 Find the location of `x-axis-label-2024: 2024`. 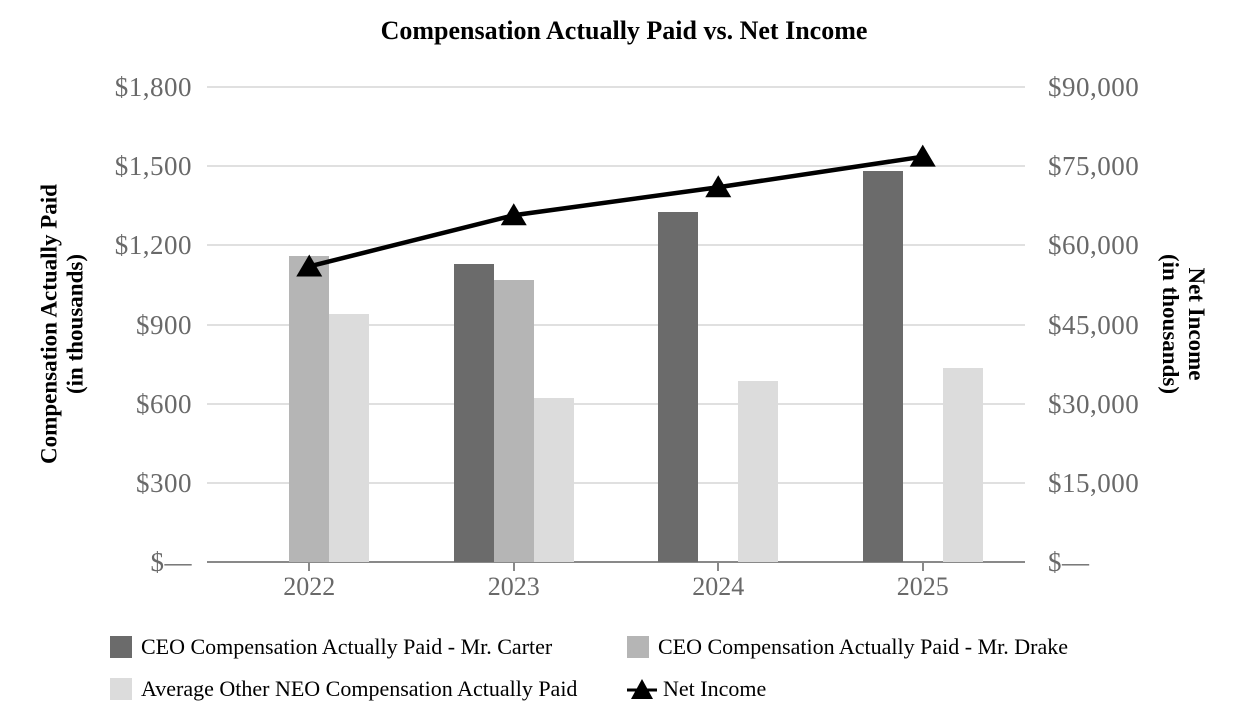

x-axis-label-2024: 2024 is located at coordinates (718, 586).